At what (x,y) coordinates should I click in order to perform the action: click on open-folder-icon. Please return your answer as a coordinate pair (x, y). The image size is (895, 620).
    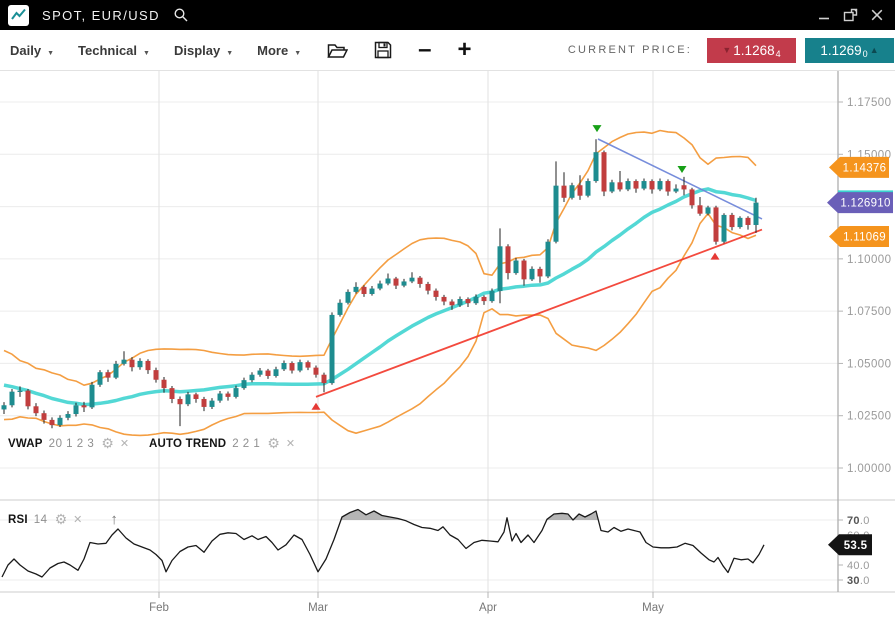
    Looking at the image, I should click on (338, 50).